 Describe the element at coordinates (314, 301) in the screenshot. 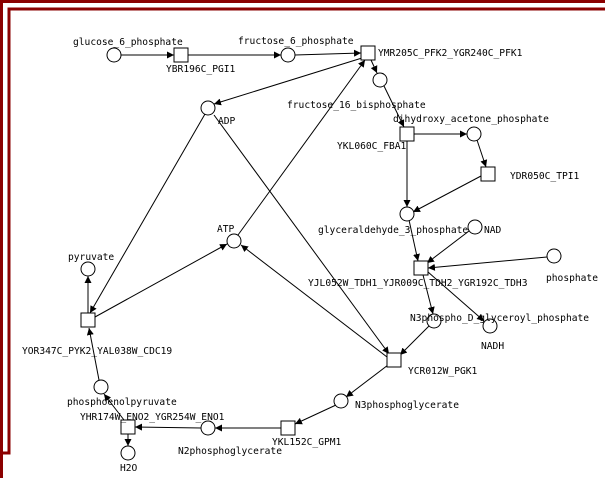

I see `edge-pgk1-atp` at that location.